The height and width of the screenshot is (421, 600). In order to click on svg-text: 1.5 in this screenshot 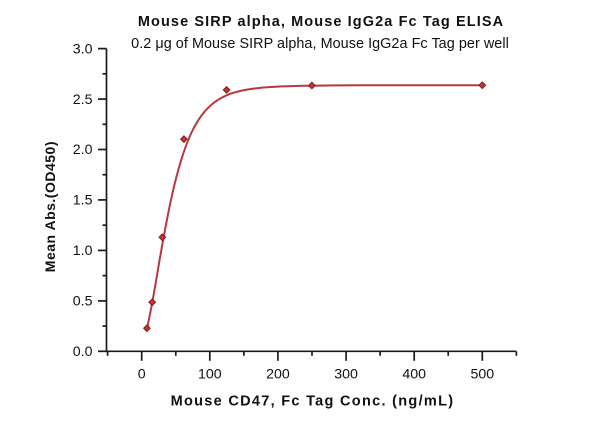, I will do `click(83, 201)`.